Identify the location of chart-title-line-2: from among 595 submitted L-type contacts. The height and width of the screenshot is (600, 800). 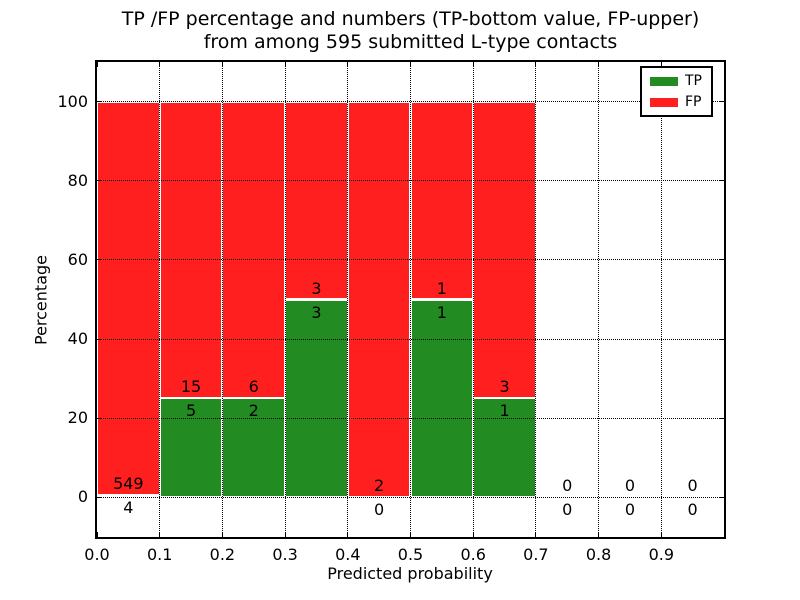
(410, 42).